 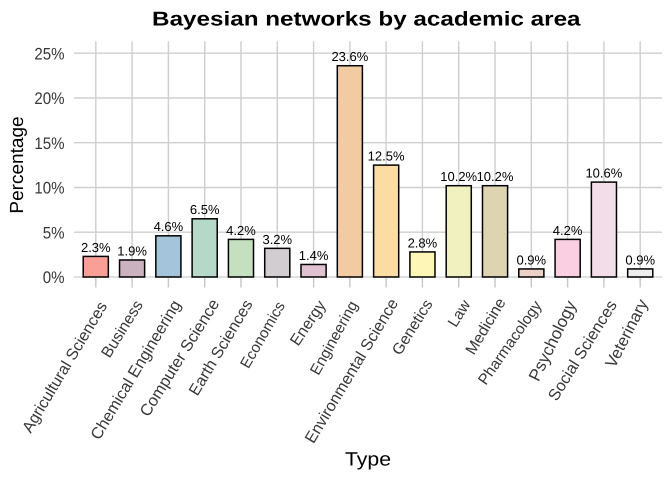 I want to click on svg-text: 10.6%, so click(x=603, y=173).